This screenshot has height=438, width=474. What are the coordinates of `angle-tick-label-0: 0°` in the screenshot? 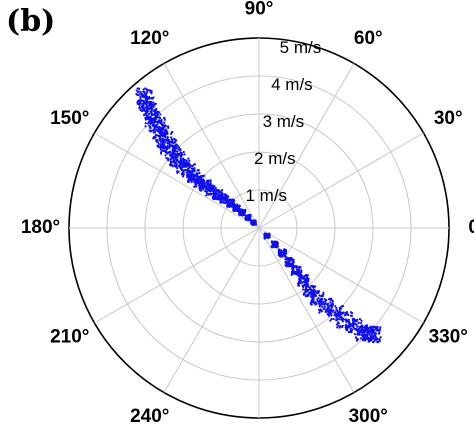 It's located at (471, 227).